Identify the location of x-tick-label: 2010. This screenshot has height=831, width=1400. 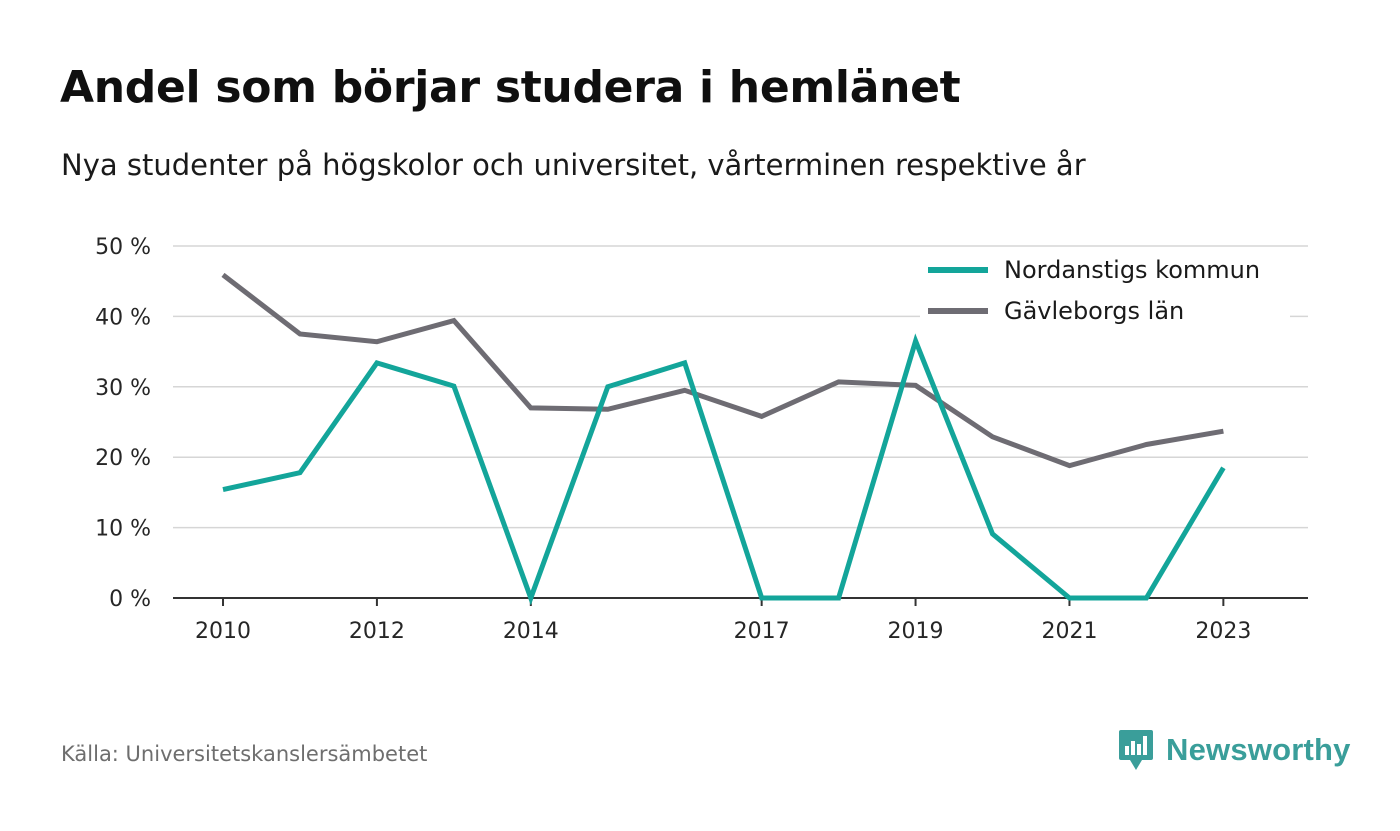
(223, 631).